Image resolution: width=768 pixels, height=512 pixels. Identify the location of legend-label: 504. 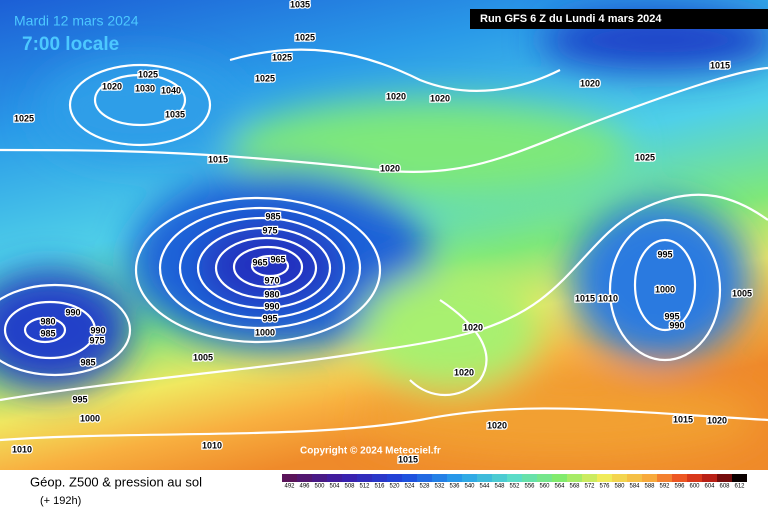
(334, 487).